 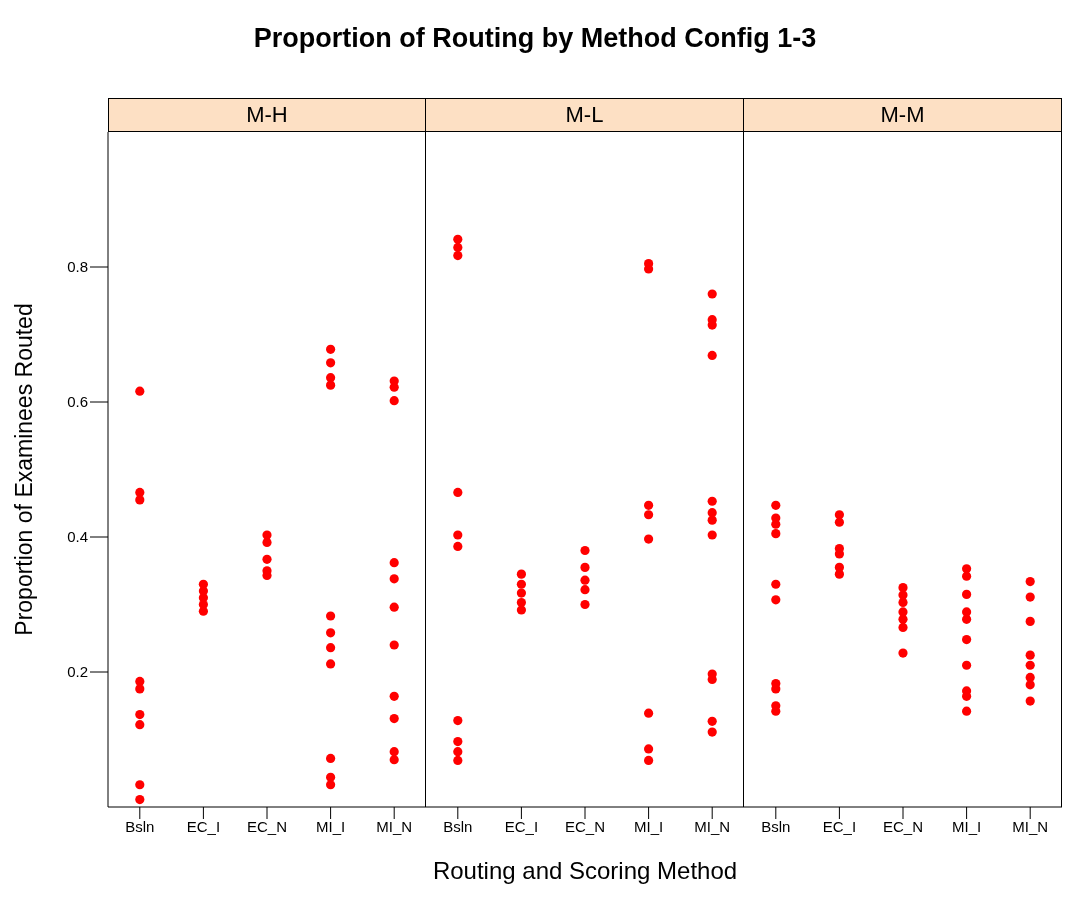 What do you see at coordinates (77, 267) in the screenshot?
I see `y-tick-label: 0.8` at bounding box center [77, 267].